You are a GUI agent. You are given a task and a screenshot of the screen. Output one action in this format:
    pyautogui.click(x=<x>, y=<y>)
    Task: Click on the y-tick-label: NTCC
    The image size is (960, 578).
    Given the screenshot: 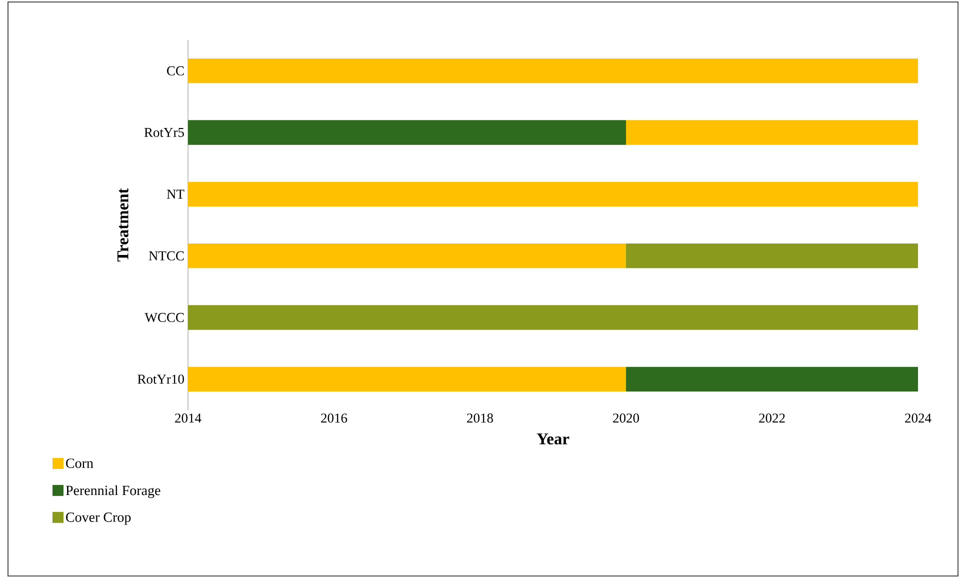 What is the action you would take?
    pyautogui.click(x=166, y=255)
    